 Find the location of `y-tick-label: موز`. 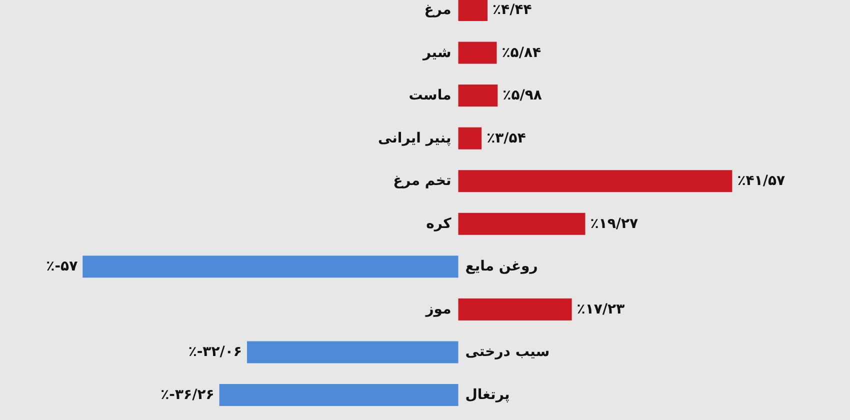

y-tick-label: موز is located at coordinates (438, 309).